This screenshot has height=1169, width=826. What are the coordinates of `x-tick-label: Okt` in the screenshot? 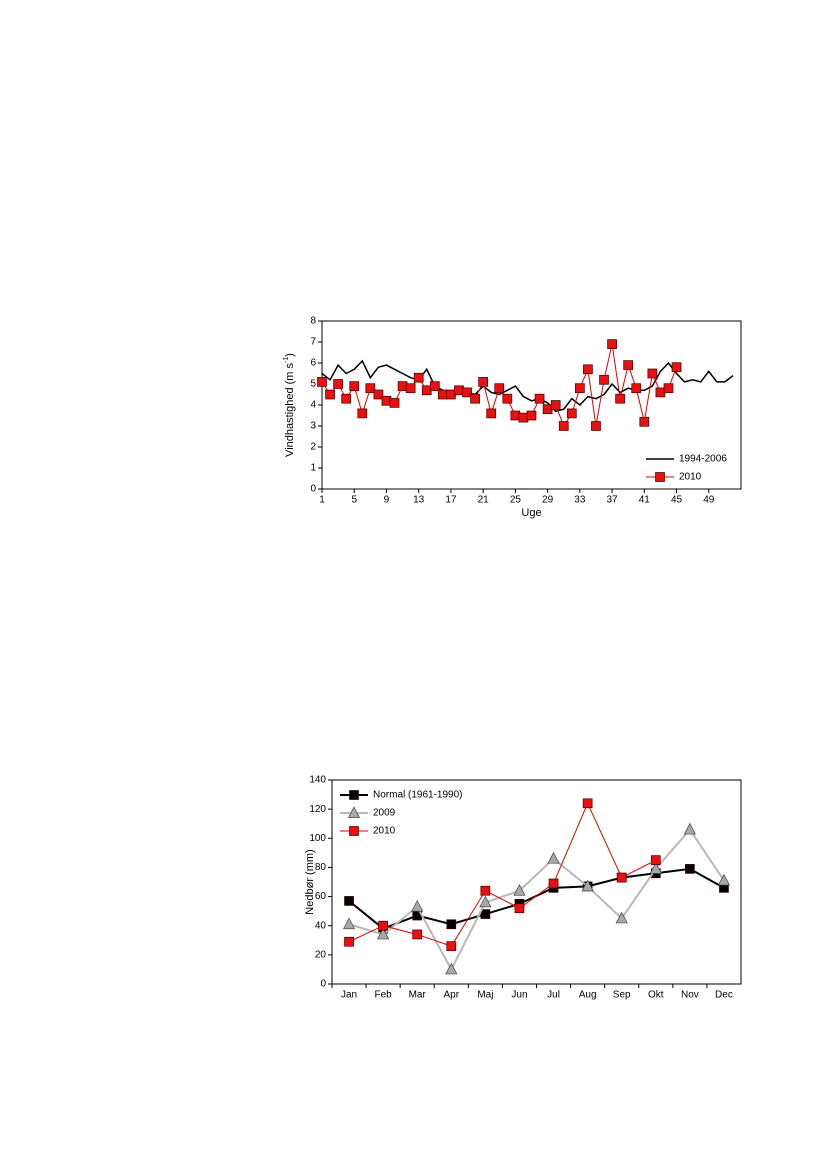 It's located at (656, 995).